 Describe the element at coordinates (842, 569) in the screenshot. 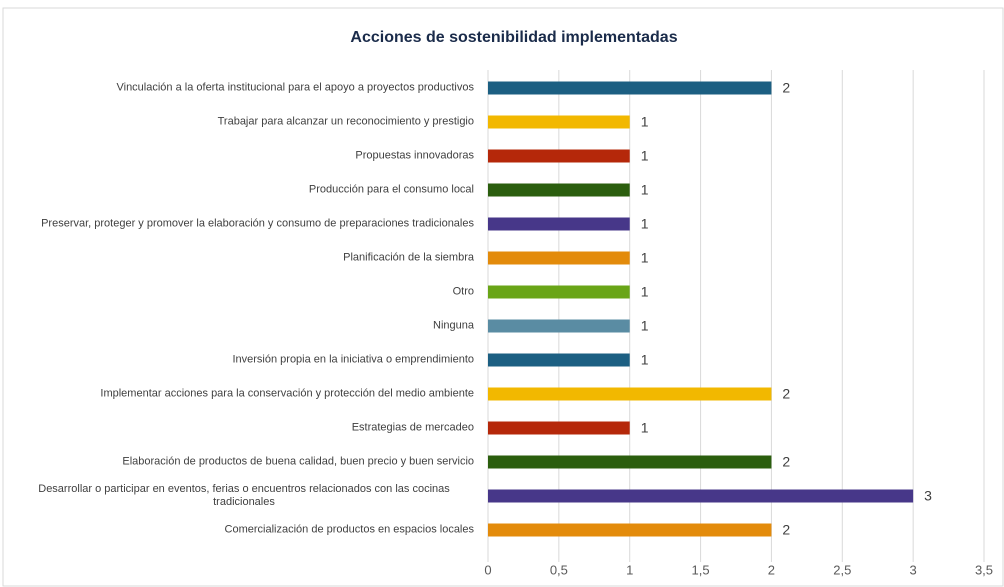

I see `x-tick-label: 2,5` at that location.